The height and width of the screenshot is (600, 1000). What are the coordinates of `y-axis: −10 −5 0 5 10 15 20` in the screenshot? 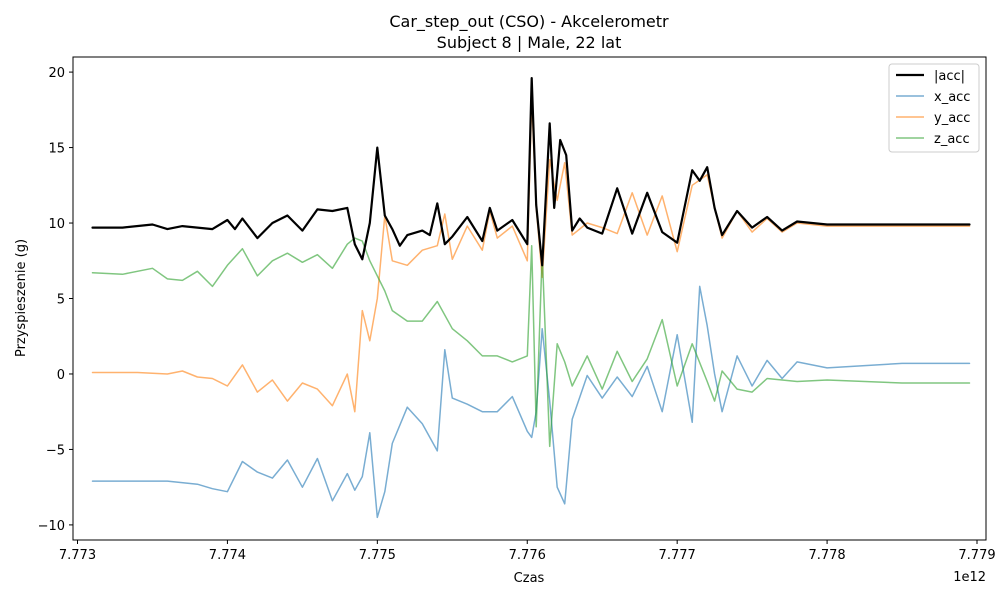 It's located at (55, 300).